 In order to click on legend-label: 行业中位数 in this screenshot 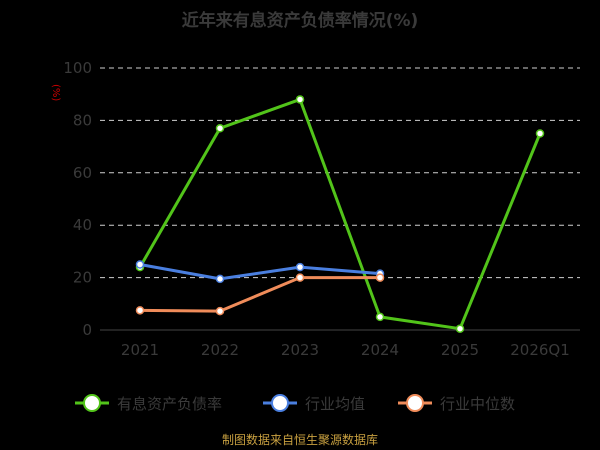, I will do `click(477, 404)`.